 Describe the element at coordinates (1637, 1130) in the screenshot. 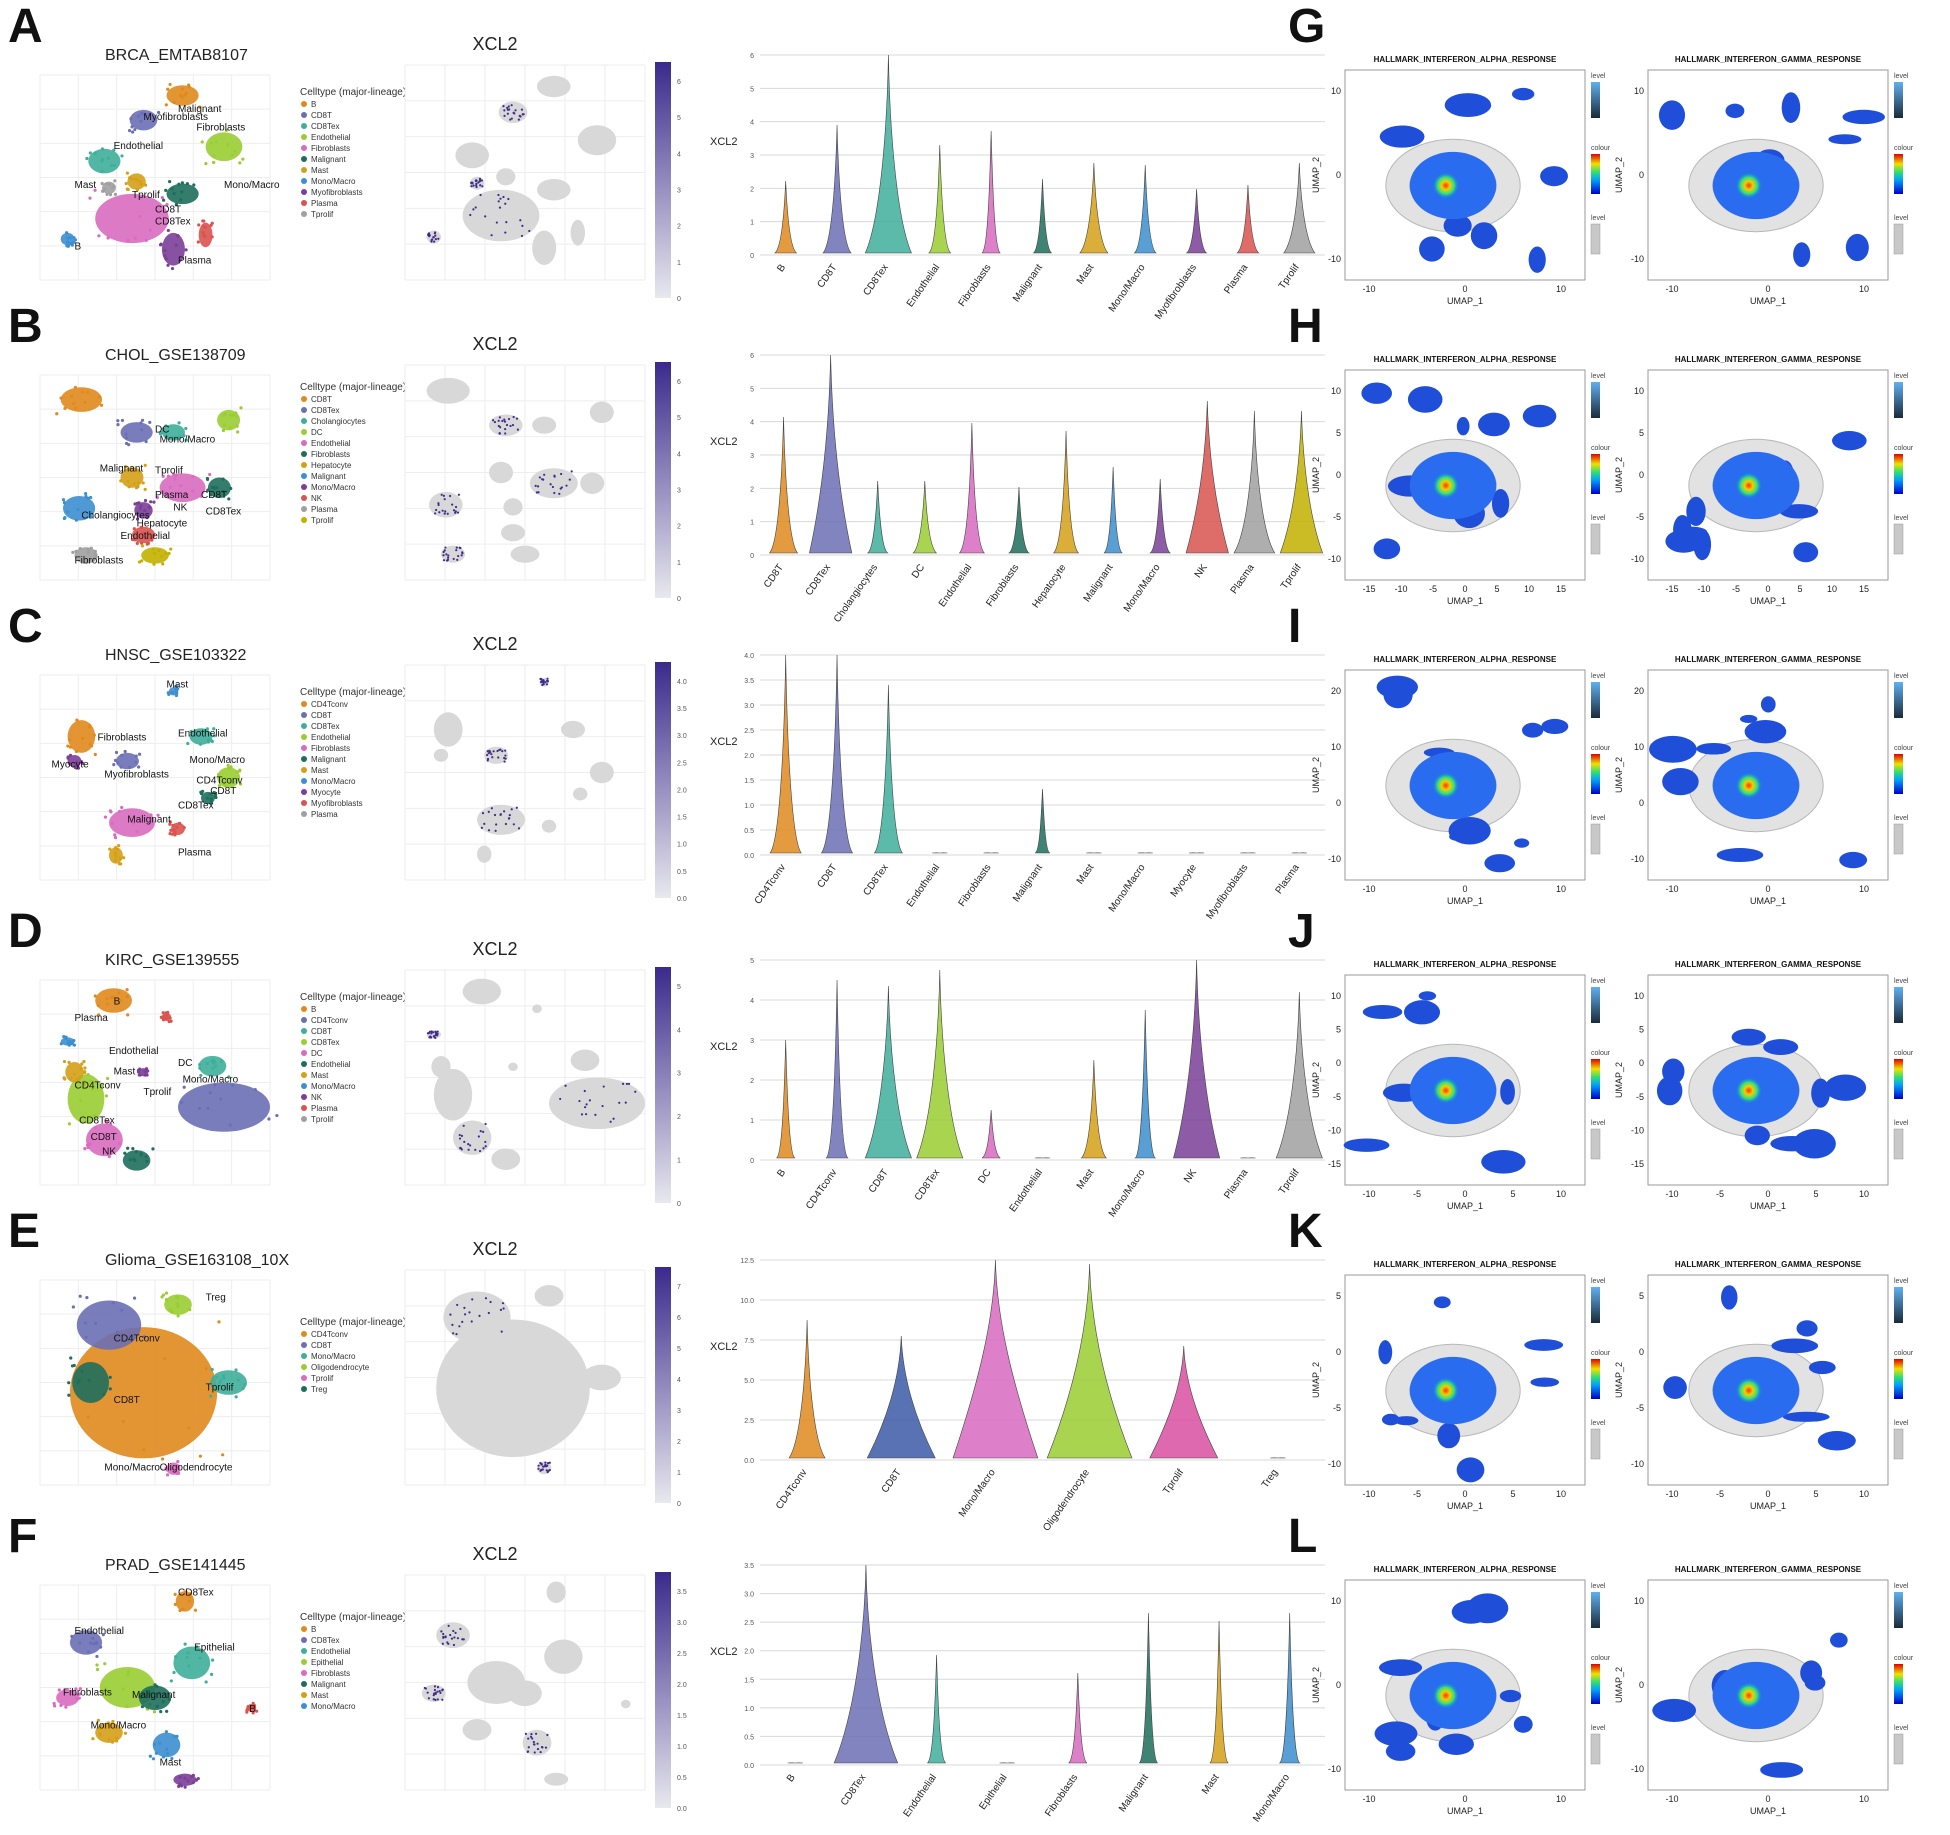

I see `y-tick: -10` at that location.